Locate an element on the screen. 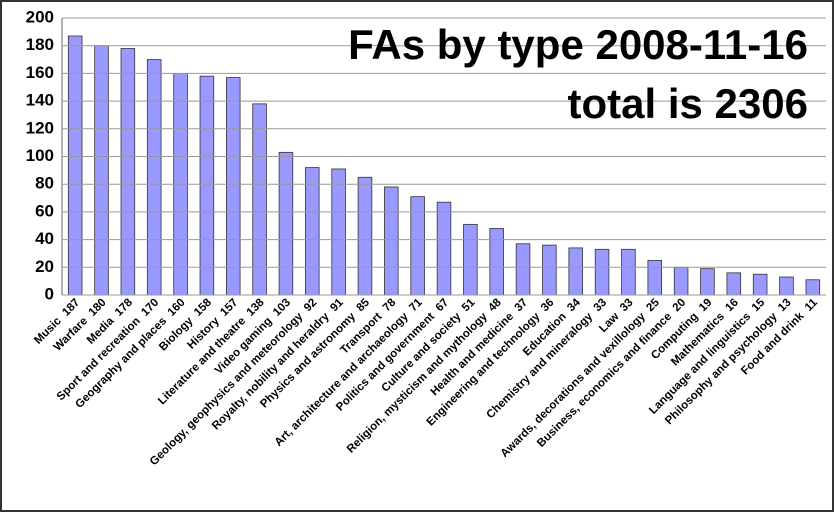 The height and width of the screenshot is (512, 834). y-tick-label: 180 is located at coordinates (40, 44).